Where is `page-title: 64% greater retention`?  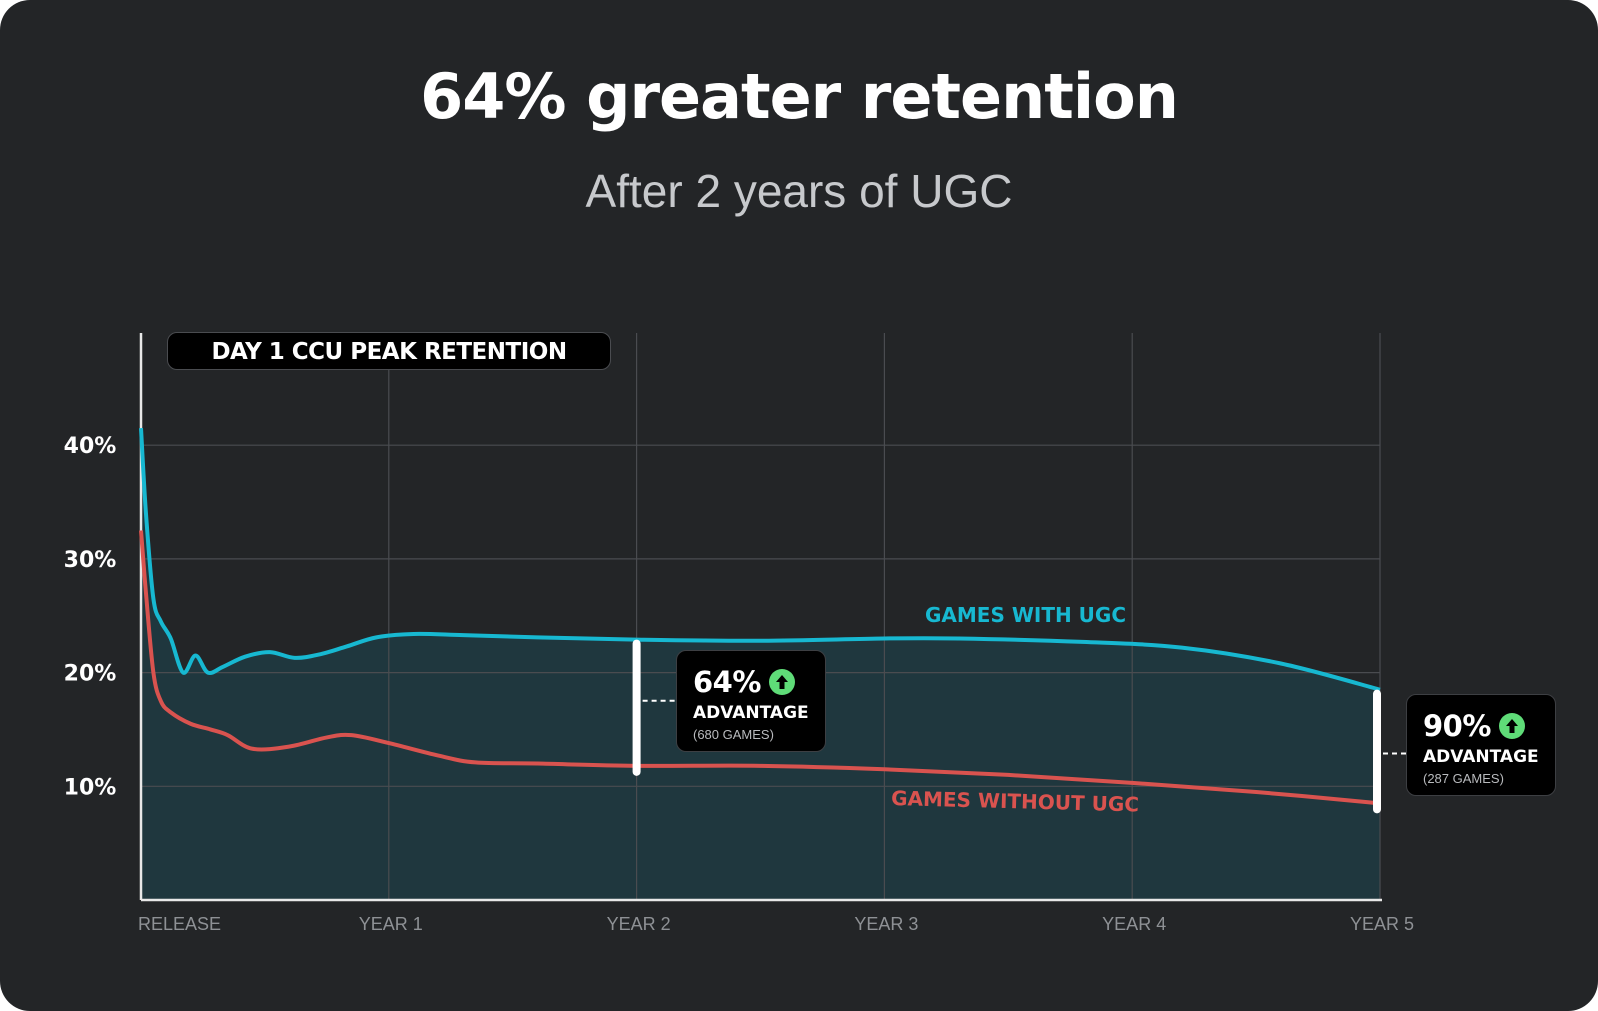
page-title: 64% greater retention is located at coordinates (799, 96).